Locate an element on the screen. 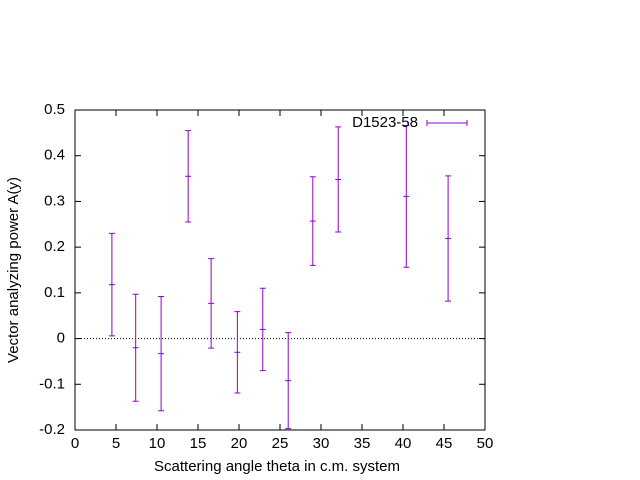 The width and height of the screenshot is (640, 480). x-tick-label: 50 is located at coordinates (485, 443).